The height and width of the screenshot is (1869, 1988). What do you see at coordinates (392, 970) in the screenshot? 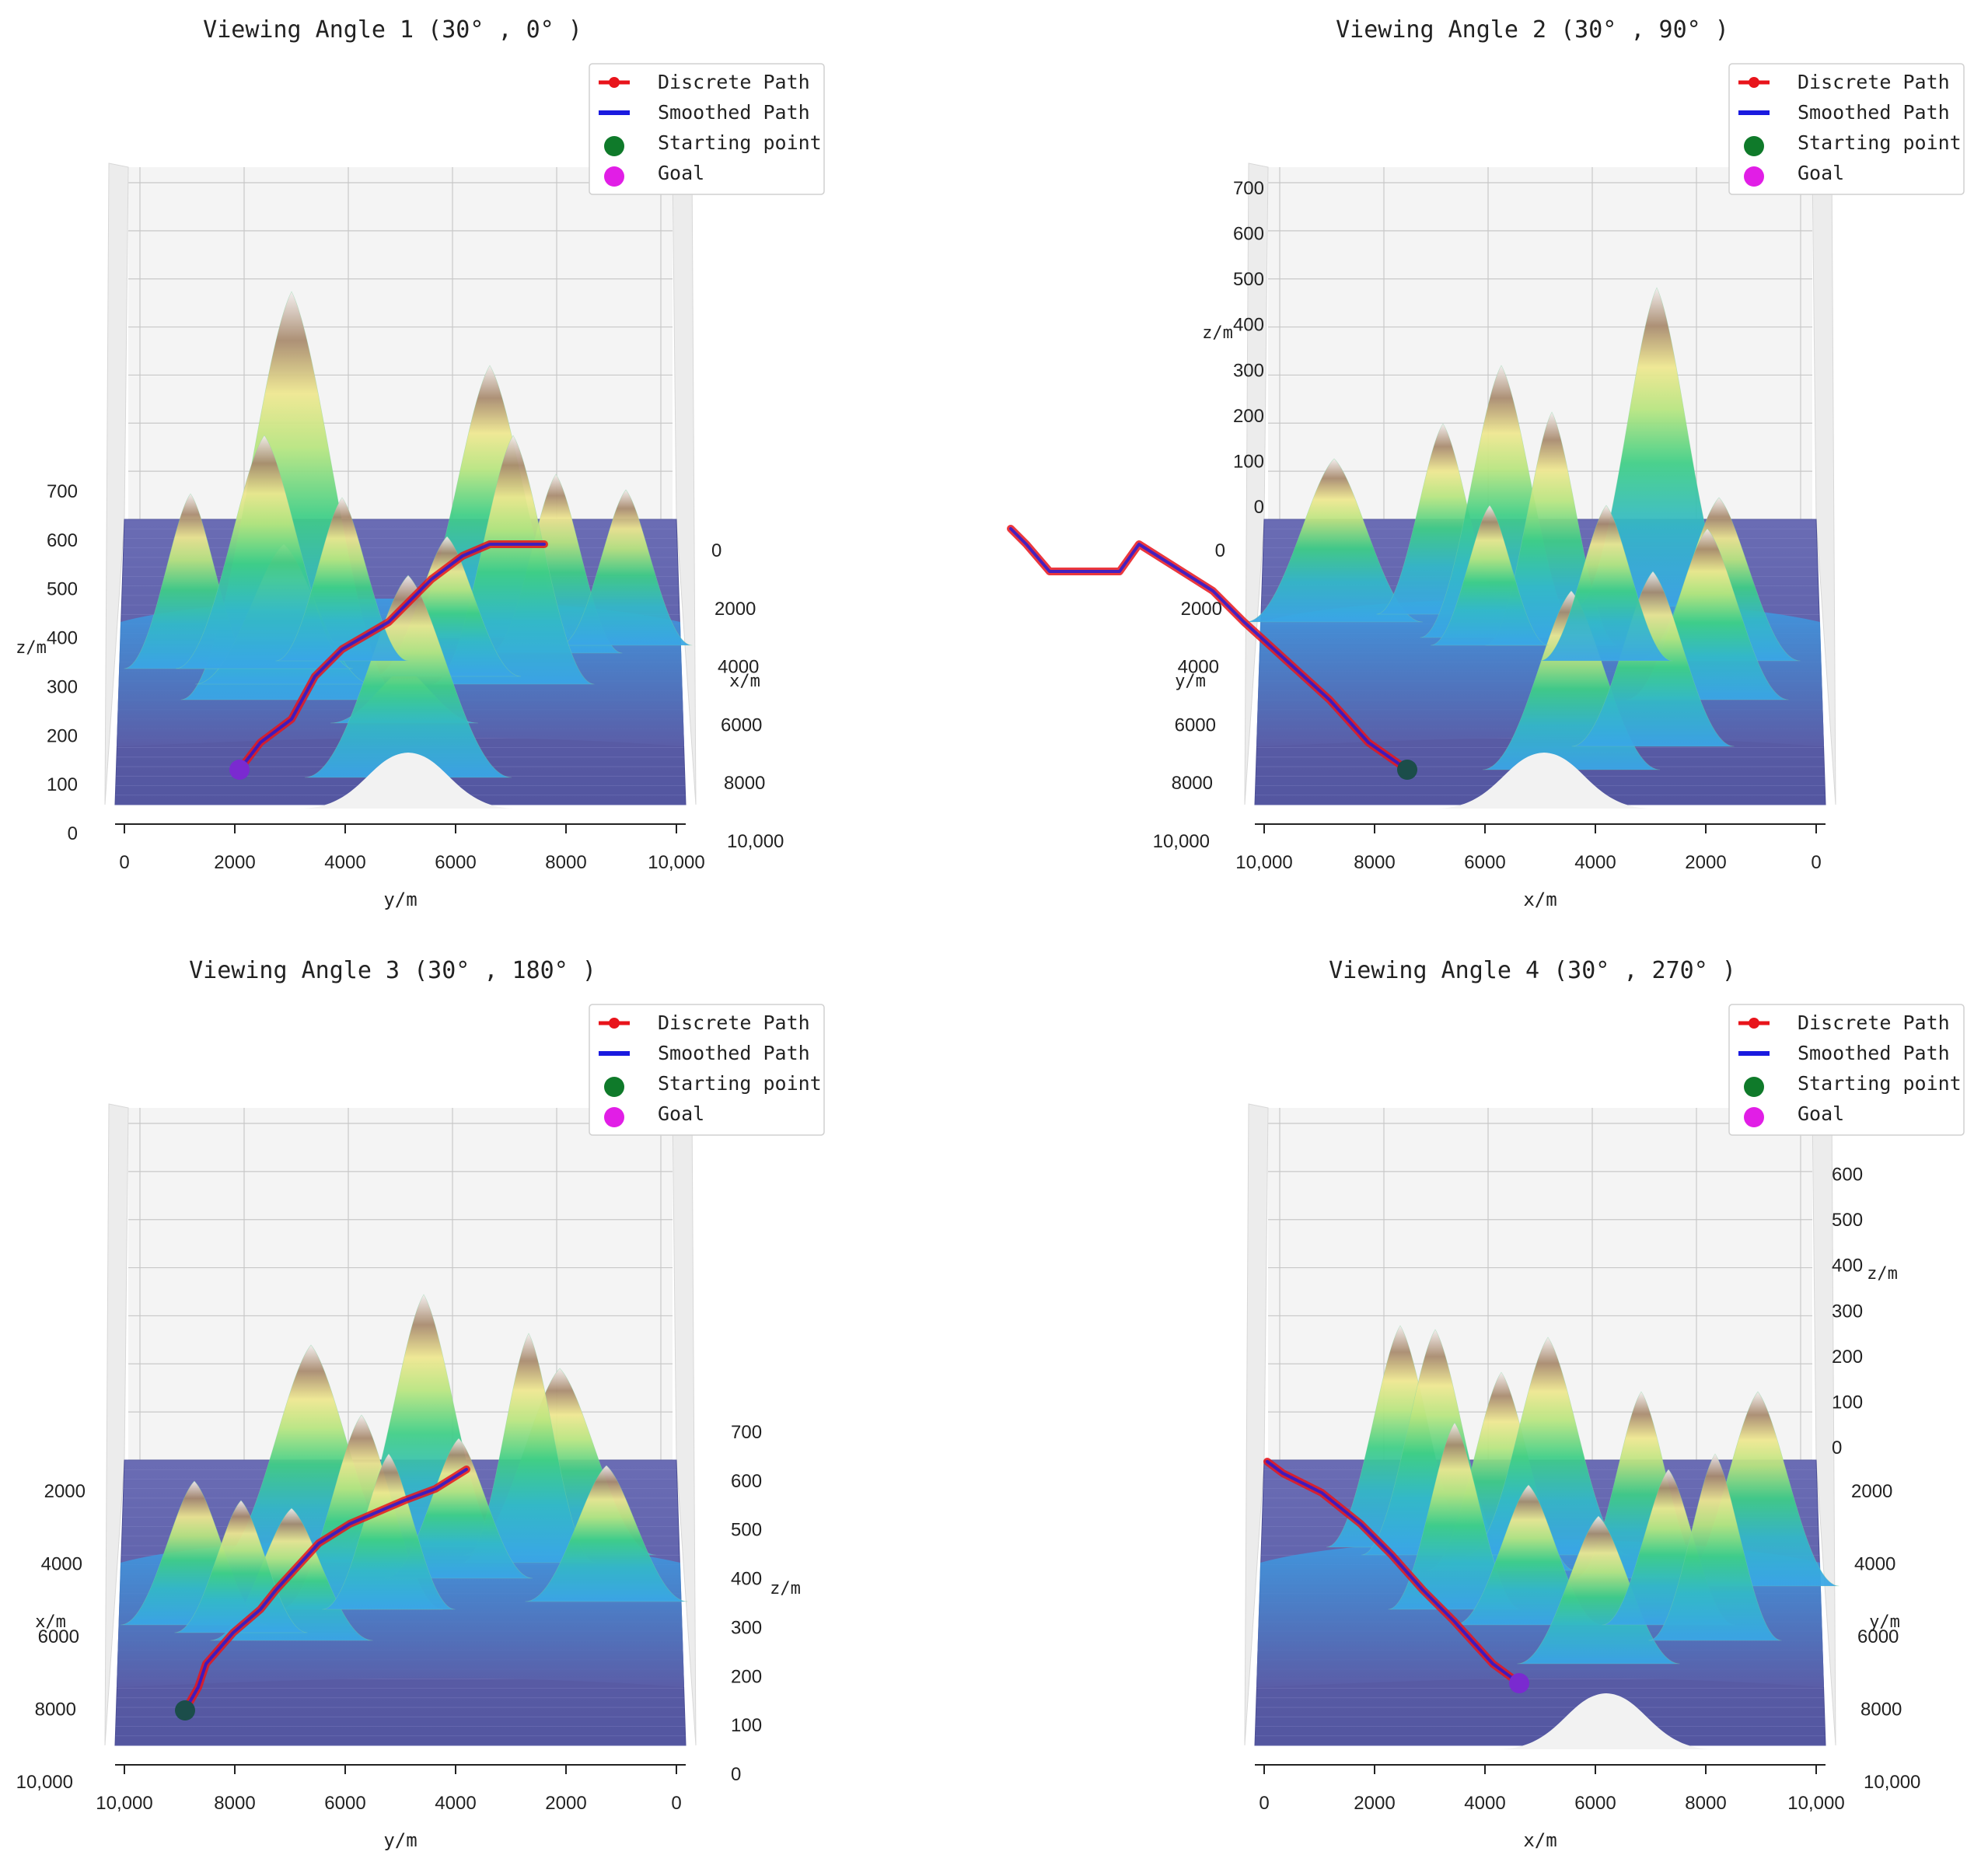
I see `subplot-title: Viewing Angle 3 (30° , 180° )` at bounding box center [392, 970].